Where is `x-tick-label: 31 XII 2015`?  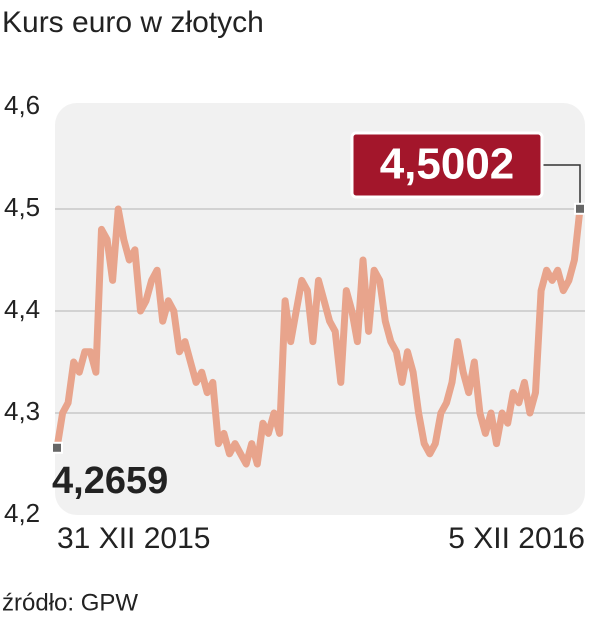
x-tick-label: 31 XII 2015 is located at coordinates (133, 538).